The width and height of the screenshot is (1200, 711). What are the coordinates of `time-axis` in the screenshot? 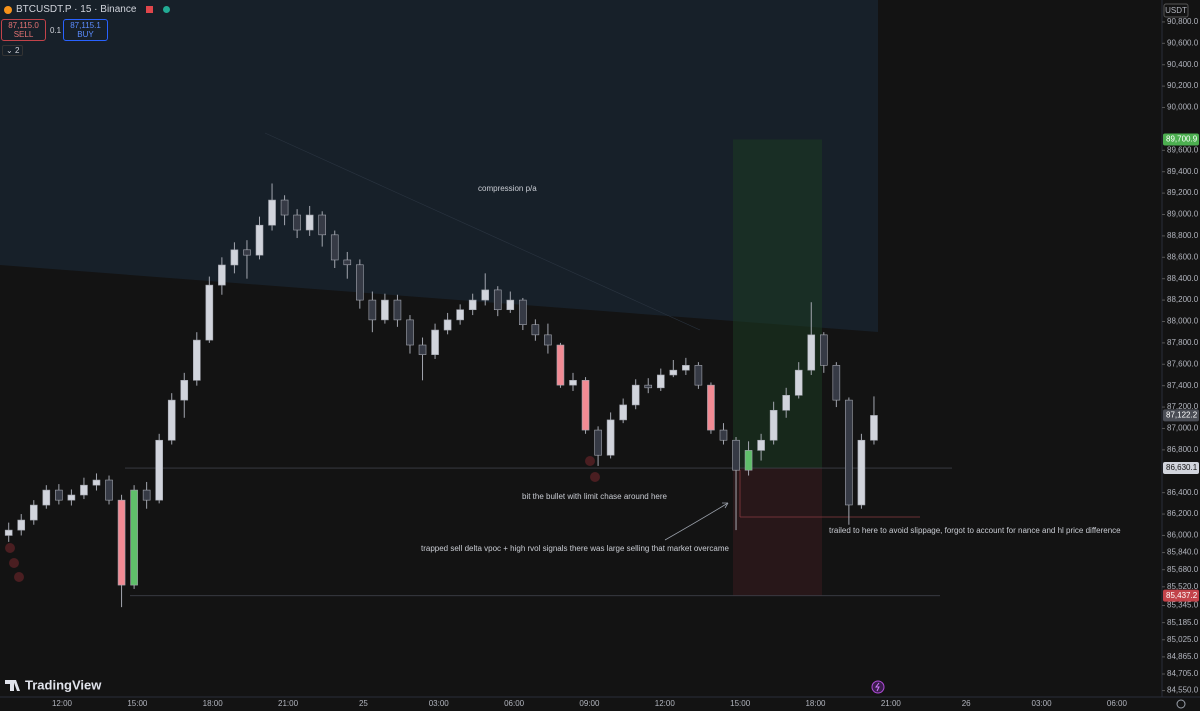 It's located at (600, 704).